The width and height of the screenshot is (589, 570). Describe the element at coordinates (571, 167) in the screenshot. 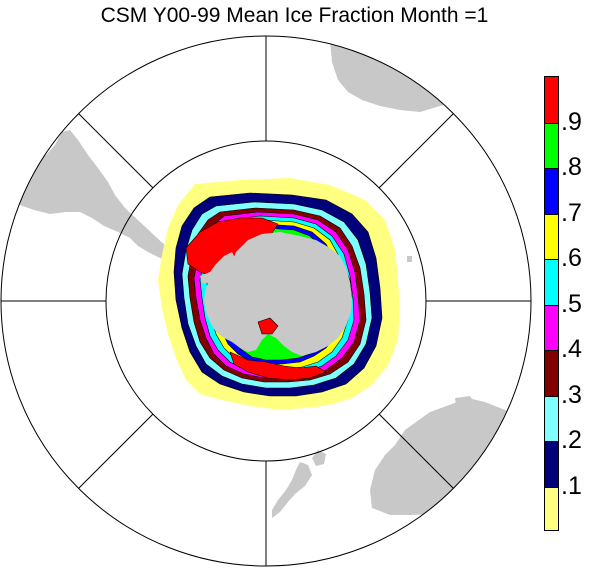

I see `legend-label: .8` at that location.